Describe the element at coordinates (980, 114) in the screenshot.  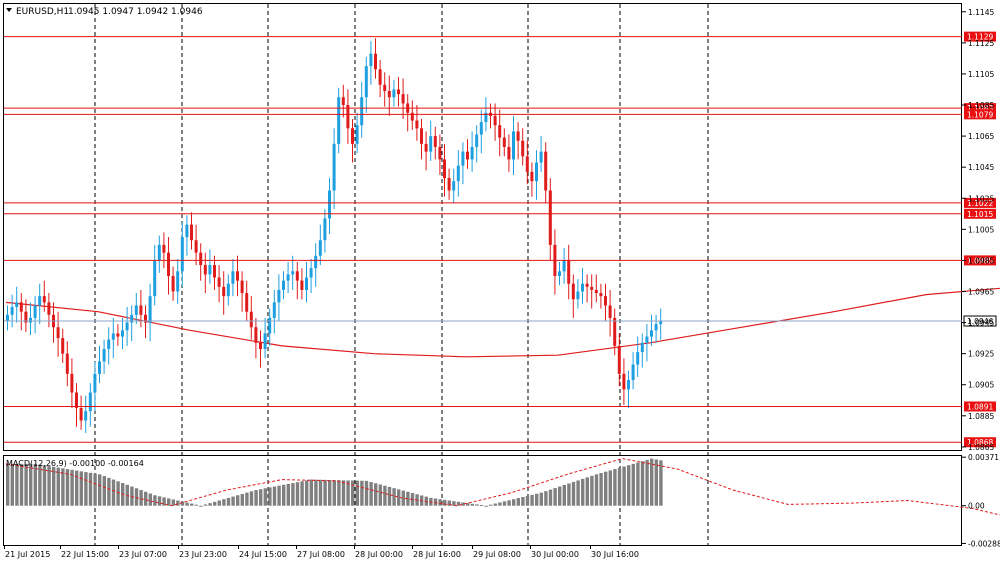
I see `level-price-label: 1.1079` at that location.